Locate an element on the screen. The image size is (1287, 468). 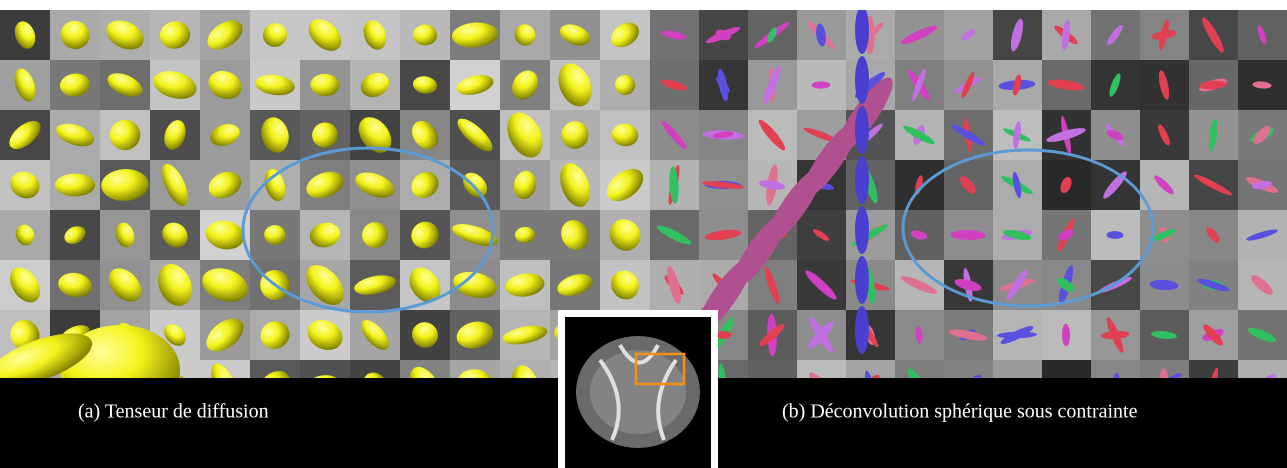
brain-inset is located at coordinates (638, 389).